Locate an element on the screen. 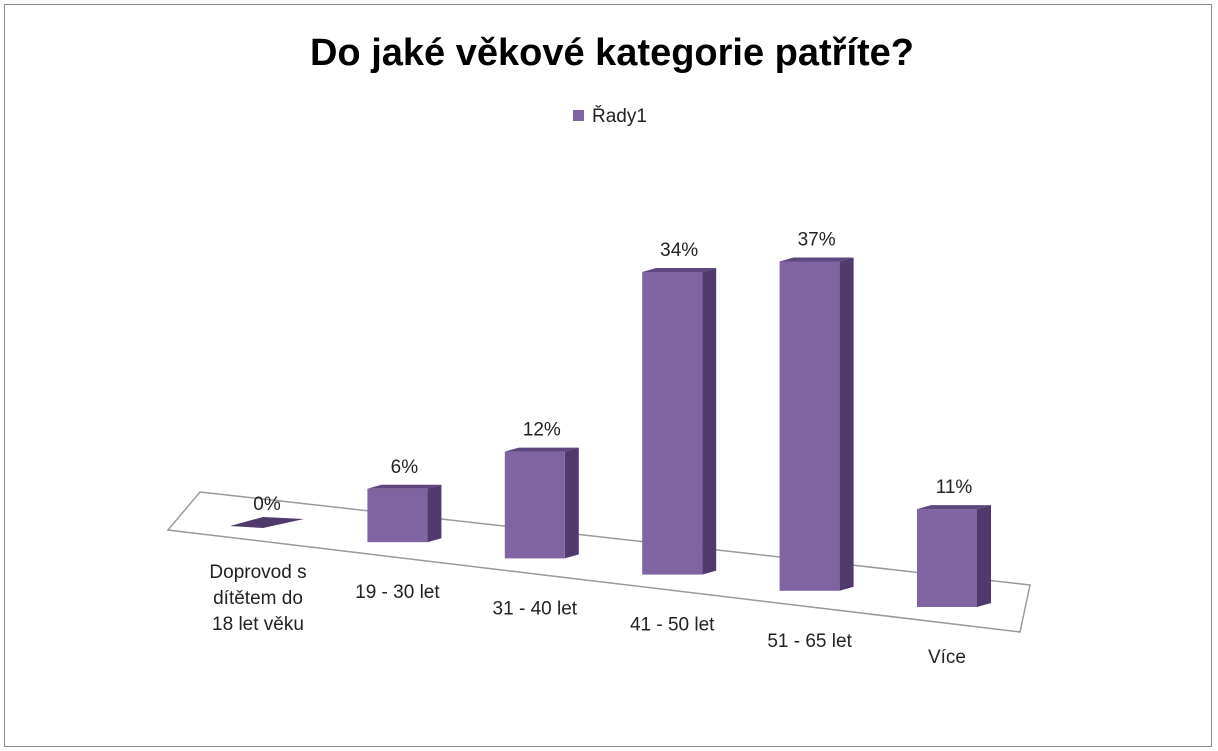 The height and width of the screenshot is (751, 1218). category-label: 41 - 50 let is located at coordinates (672, 625).